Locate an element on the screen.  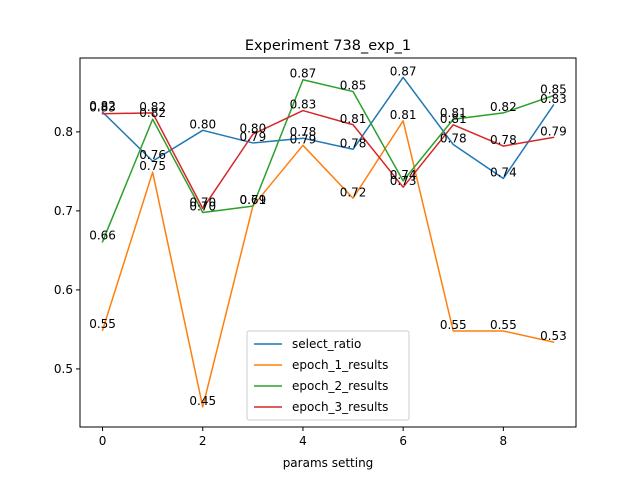
x-tick-label-4: 4 is located at coordinates (303, 441).